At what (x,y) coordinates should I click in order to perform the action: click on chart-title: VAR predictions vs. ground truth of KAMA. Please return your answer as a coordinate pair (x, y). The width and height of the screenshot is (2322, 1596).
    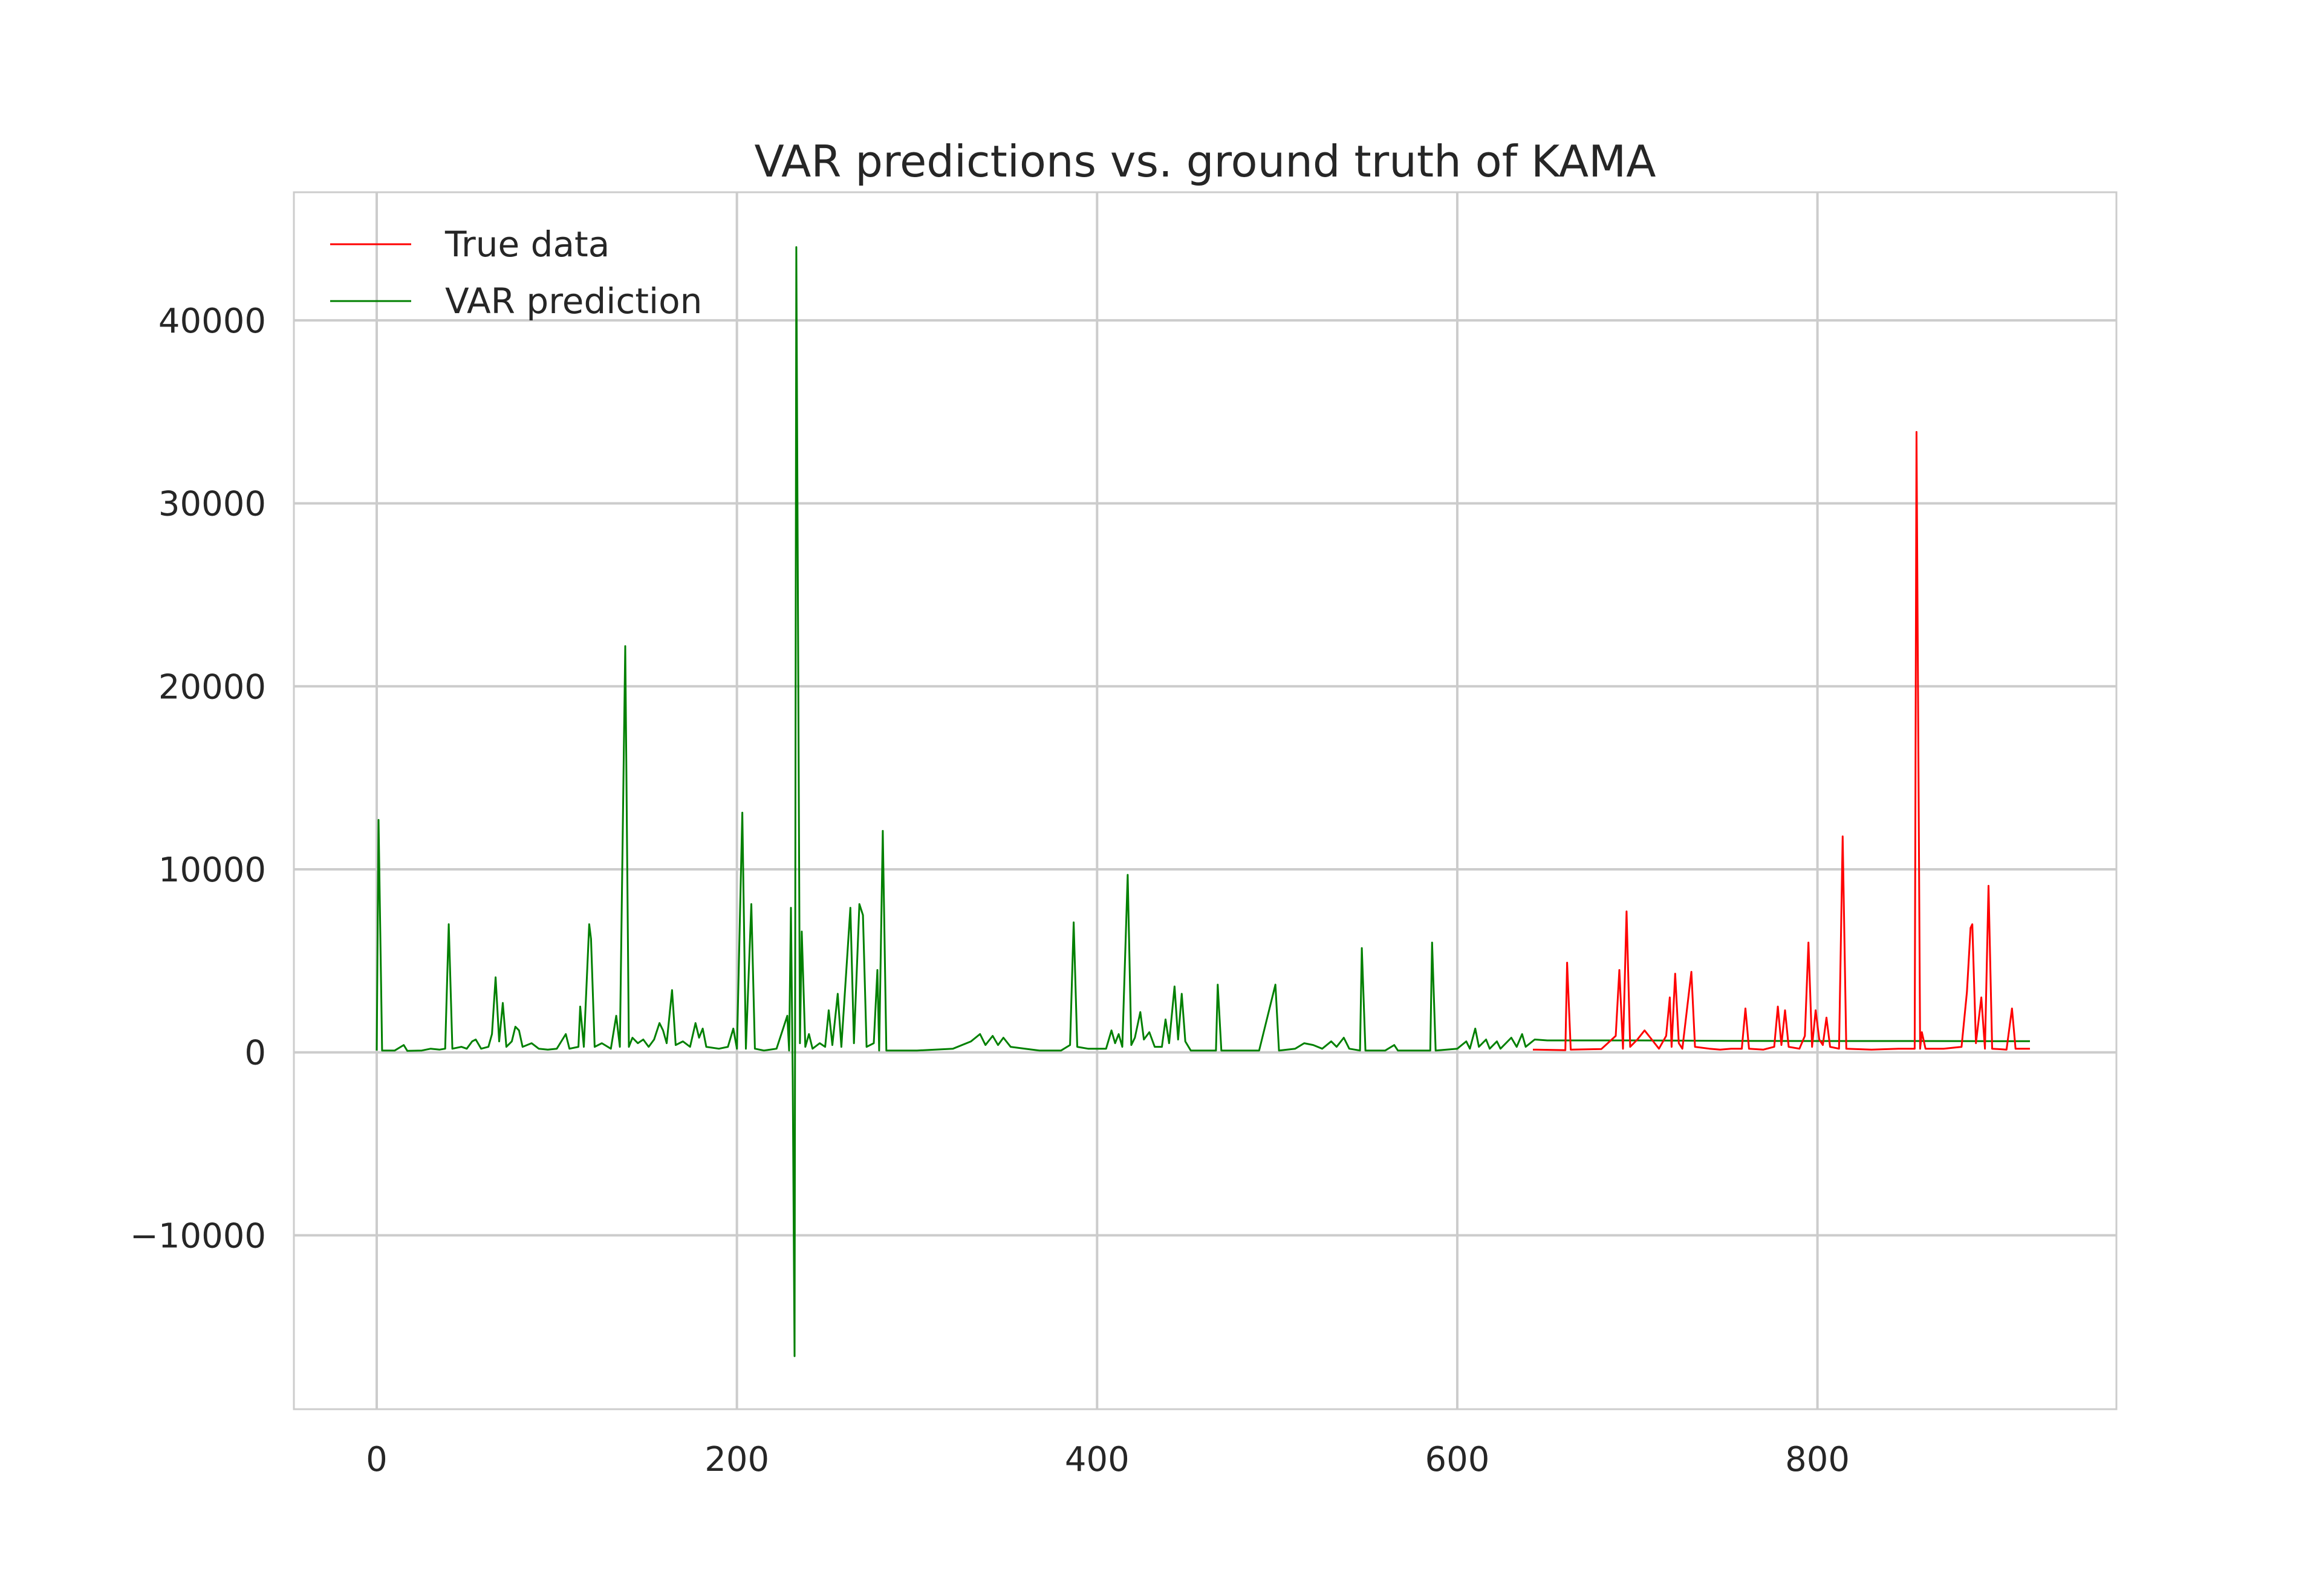
    Looking at the image, I should click on (1205, 161).